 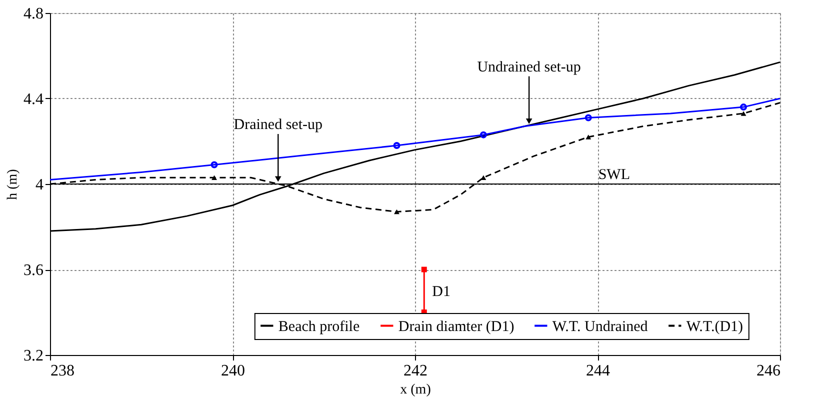 What do you see at coordinates (456, 326) in the screenshot?
I see `legend-label: Drain diamter (D1)` at bounding box center [456, 326].